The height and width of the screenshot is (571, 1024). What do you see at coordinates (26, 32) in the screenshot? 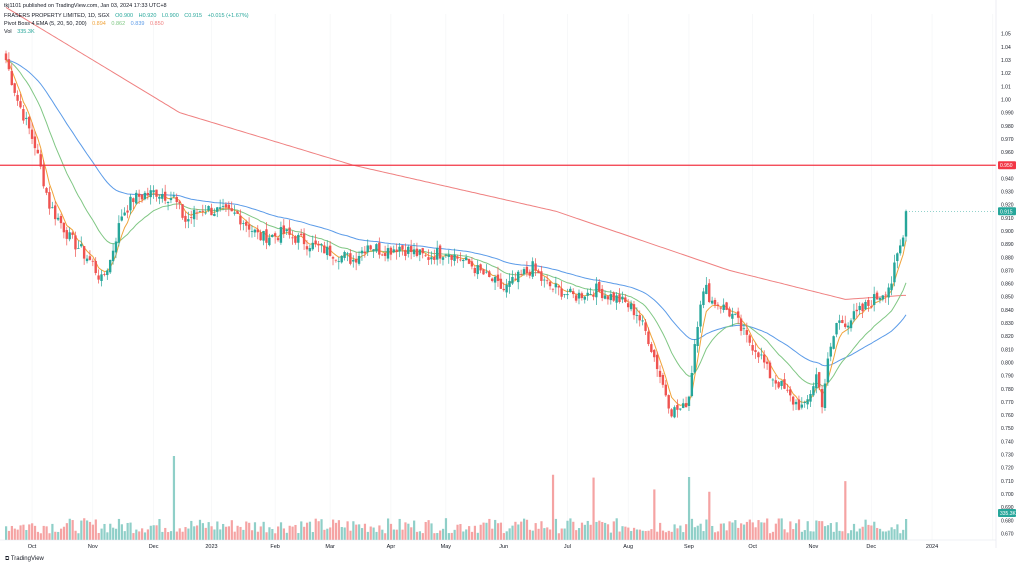
I see `volume-legend-value: 335.3K` at bounding box center [26, 32].